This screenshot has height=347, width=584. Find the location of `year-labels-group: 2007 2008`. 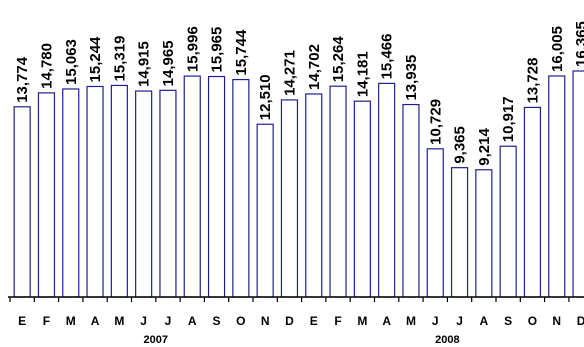

year-labels-group: 2007 2008 is located at coordinates (302, 340).